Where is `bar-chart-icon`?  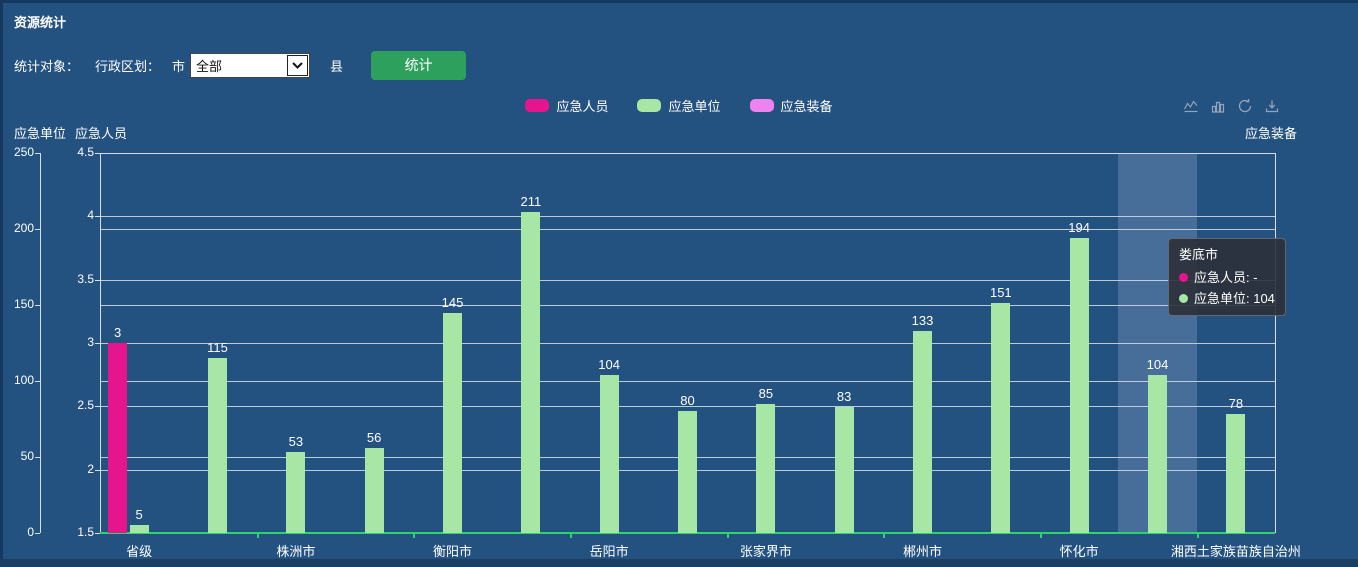
bar-chart-icon is located at coordinates (1218, 106).